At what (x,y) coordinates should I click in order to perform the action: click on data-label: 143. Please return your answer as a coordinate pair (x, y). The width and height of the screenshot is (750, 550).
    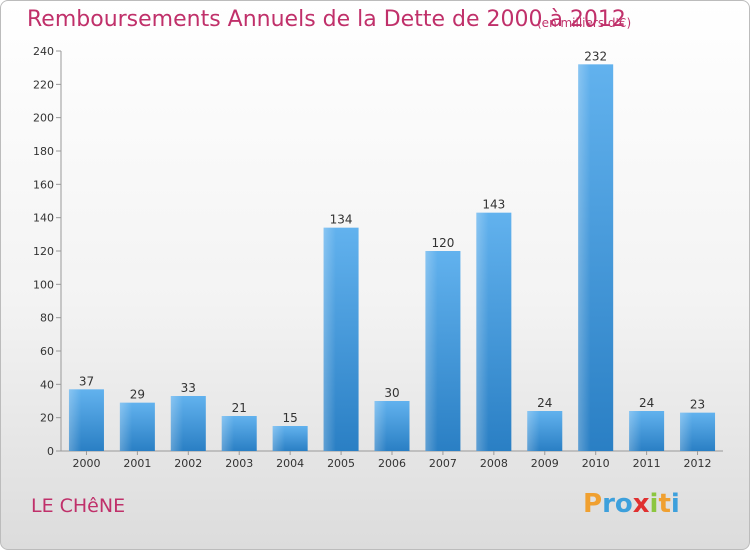
    Looking at the image, I should click on (493, 205).